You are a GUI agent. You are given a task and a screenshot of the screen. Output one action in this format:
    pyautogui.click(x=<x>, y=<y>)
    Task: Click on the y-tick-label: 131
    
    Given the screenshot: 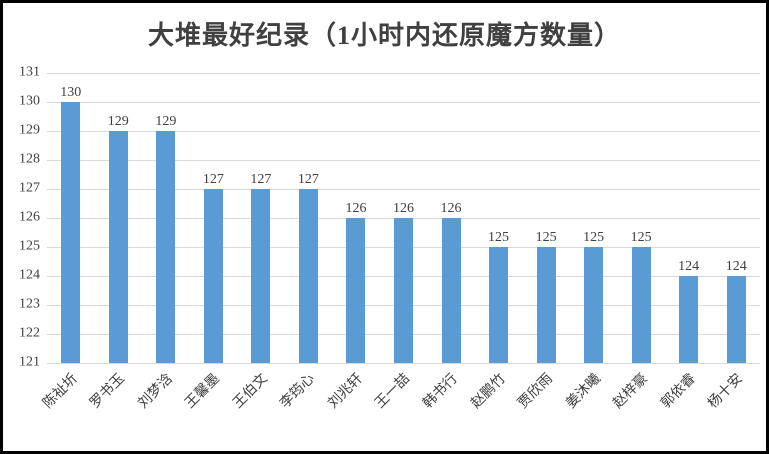 What is the action you would take?
    pyautogui.click(x=29, y=72)
    